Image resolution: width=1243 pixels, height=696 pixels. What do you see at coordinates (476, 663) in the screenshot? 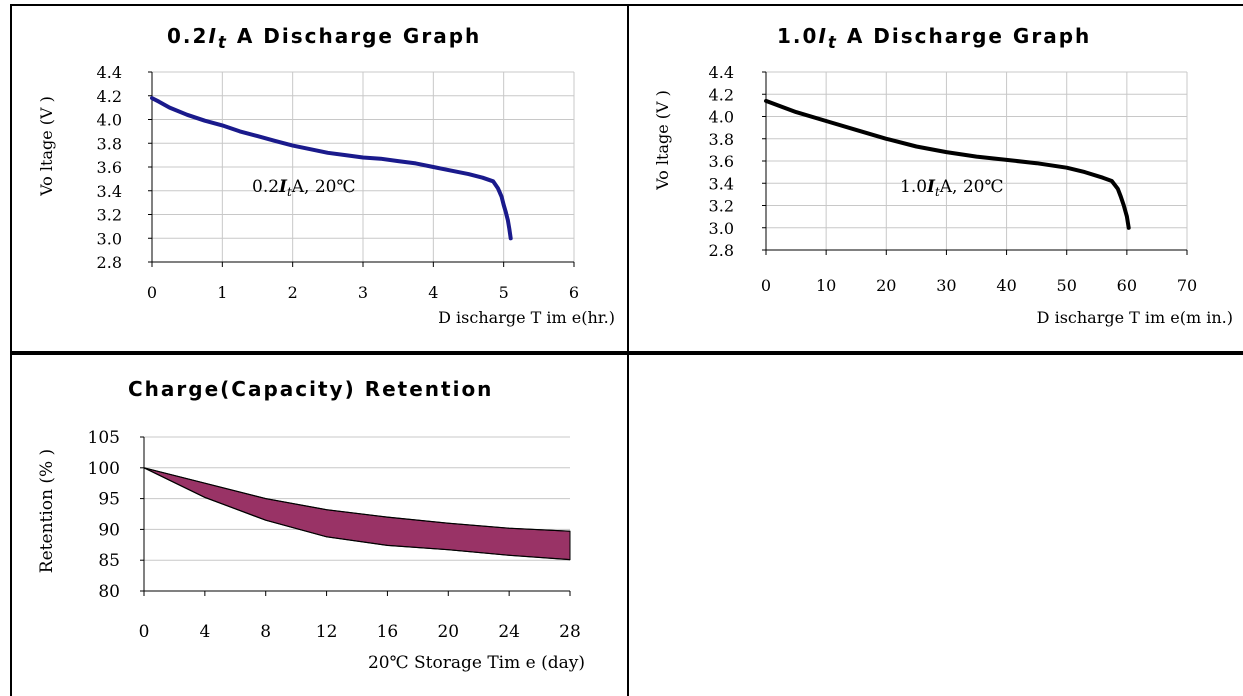
I see `x-axis-title: 20℃ Storage Tim e (day)` at bounding box center [476, 663].